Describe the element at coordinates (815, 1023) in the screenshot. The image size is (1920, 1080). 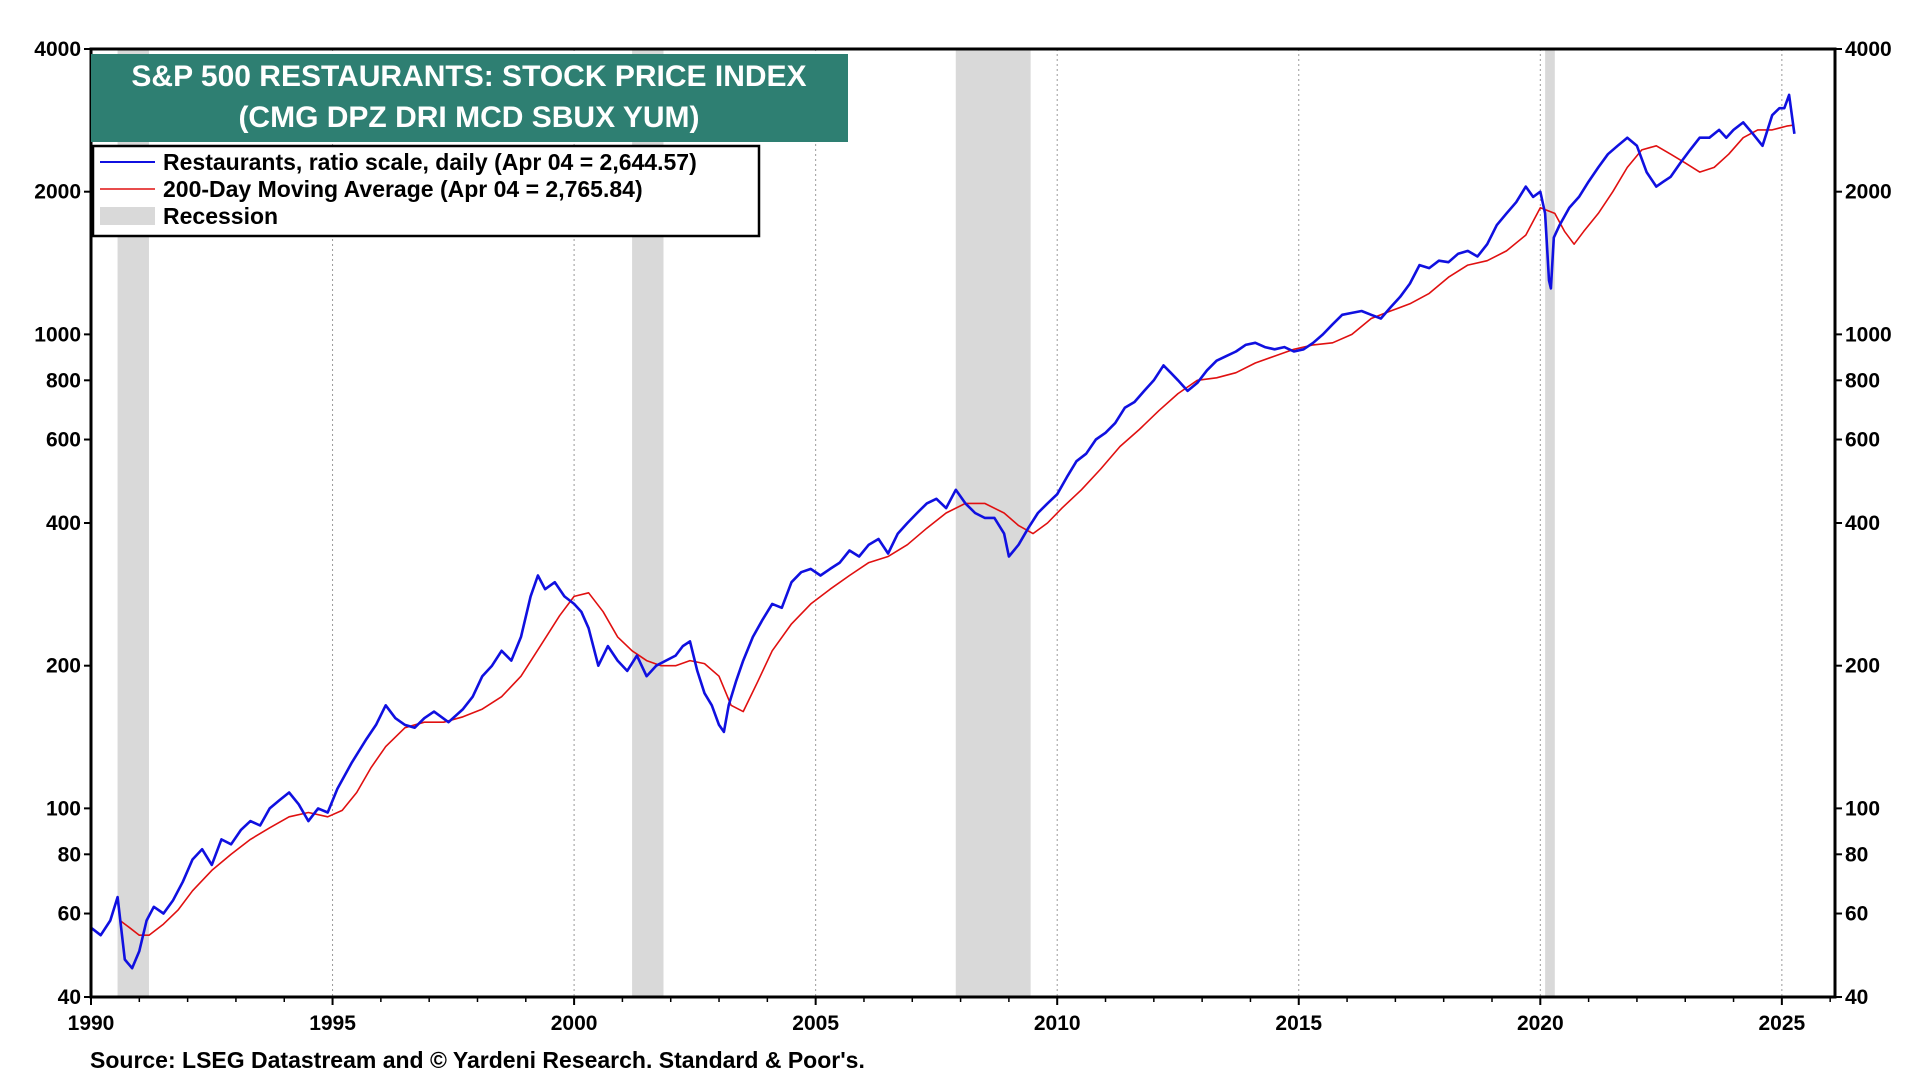
I see `x-tick-label: 2005` at that location.